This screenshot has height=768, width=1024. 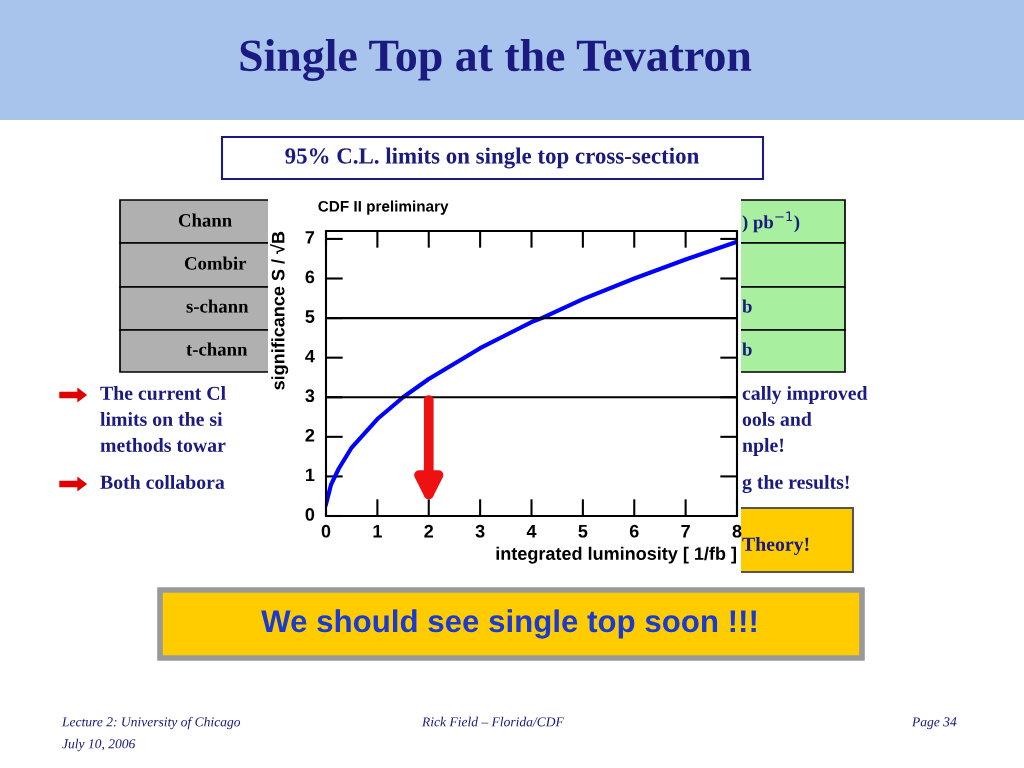 I want to click on text: 95% C.L. limits on single top cross-section, so click(x=492, y=158).